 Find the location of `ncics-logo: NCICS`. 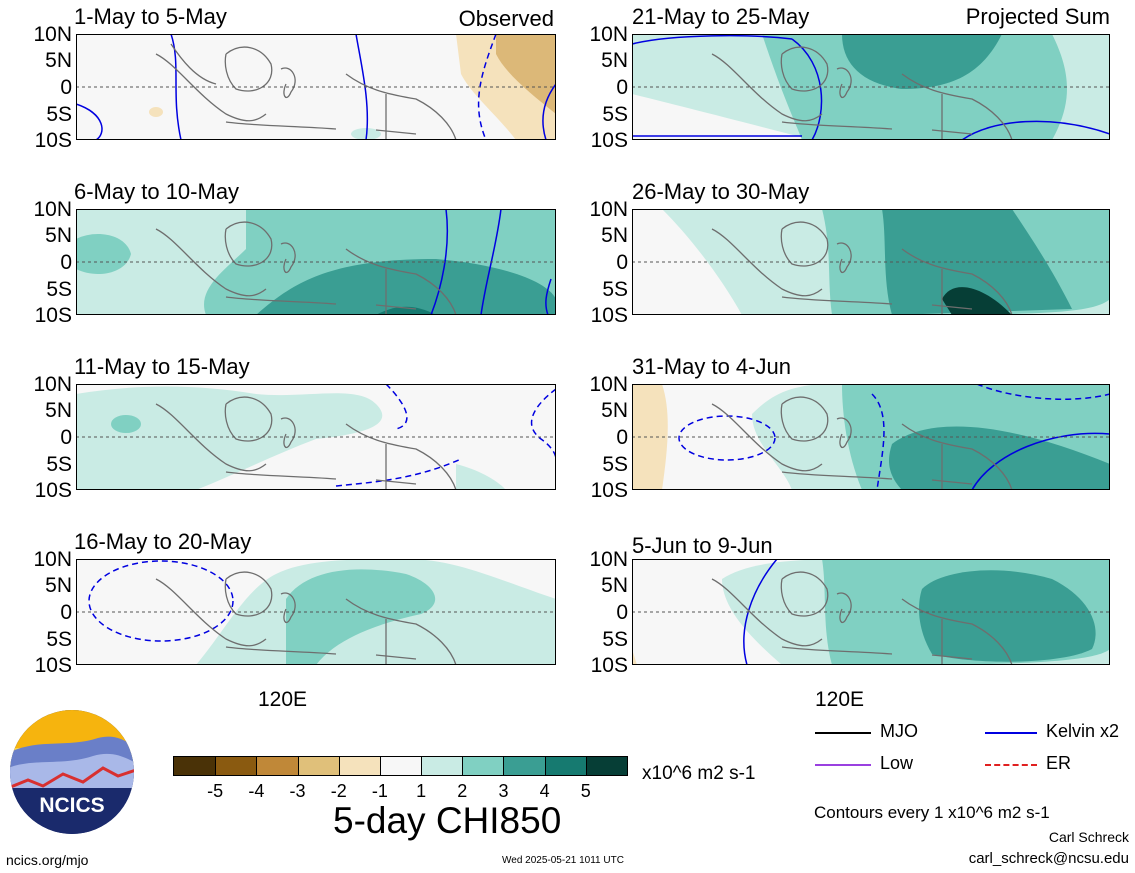

ncics-logo: NCICS is located at coordinates (72, 772).